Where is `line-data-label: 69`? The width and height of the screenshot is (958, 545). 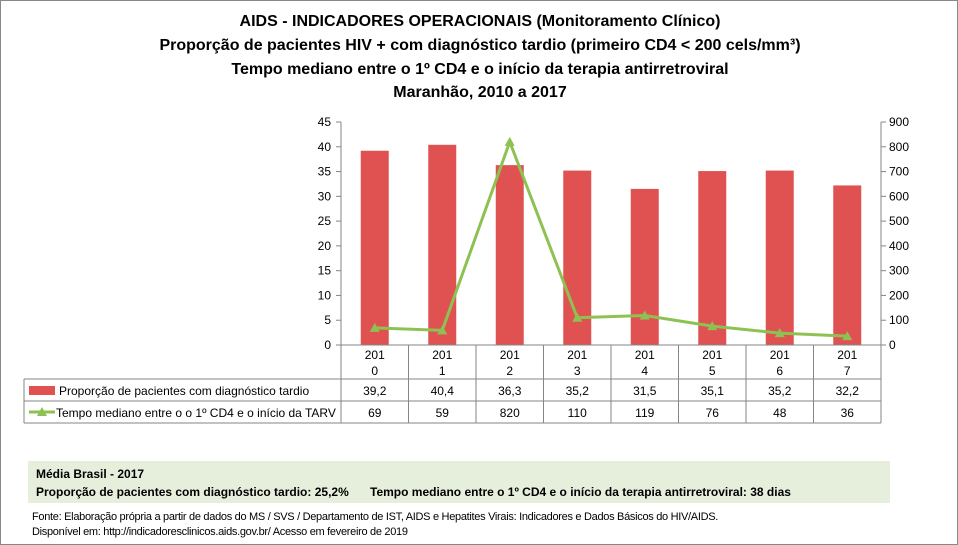 line-data-label: 69 is located at coordinates (375, 413).